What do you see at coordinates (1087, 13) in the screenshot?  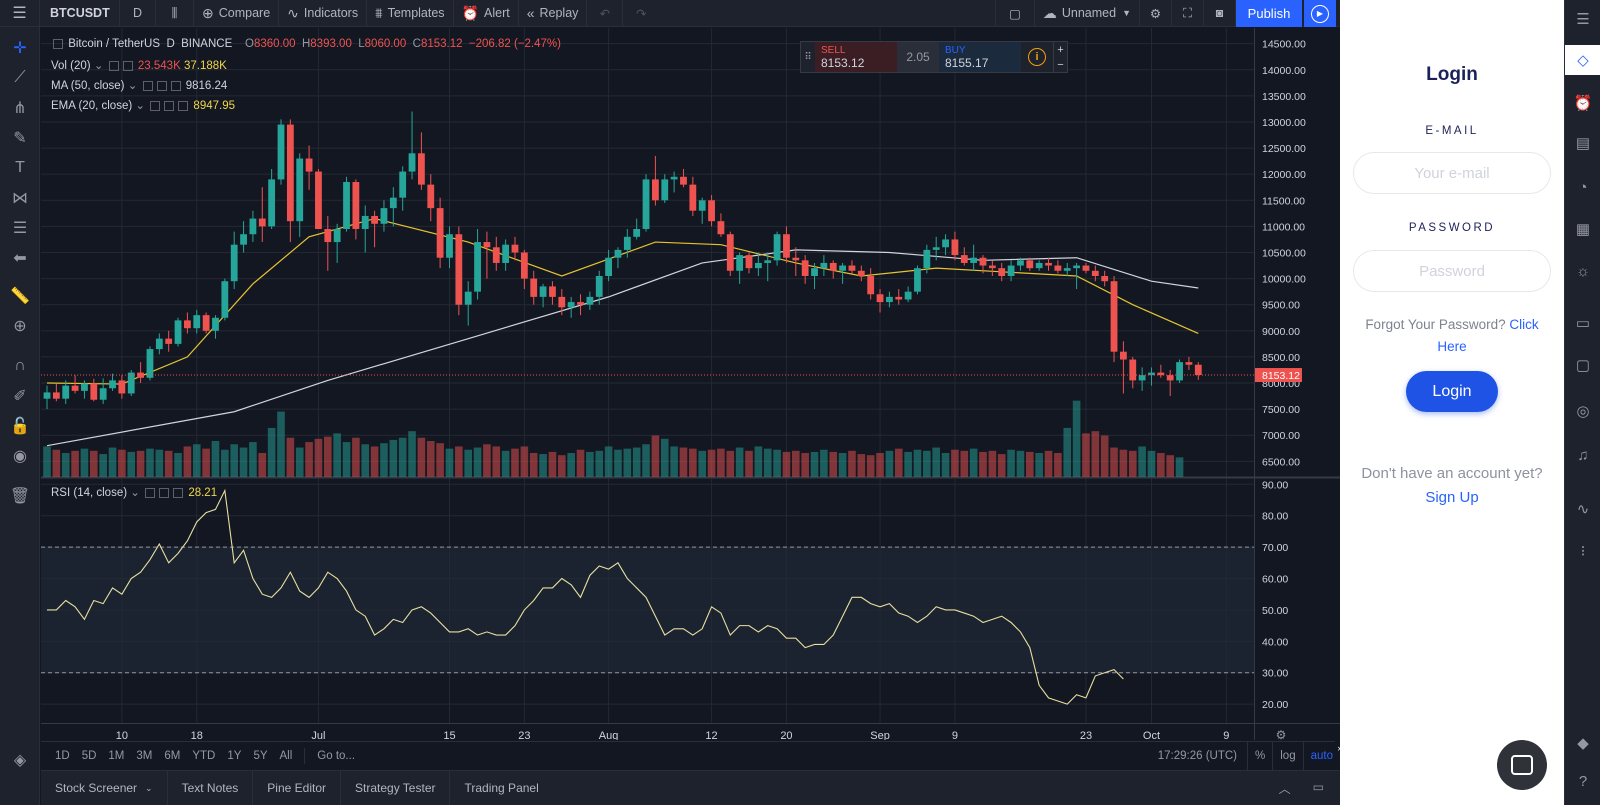 I see `layout-name-button: ☁ Unnamed ▼` at bounding box center [1087, 13].